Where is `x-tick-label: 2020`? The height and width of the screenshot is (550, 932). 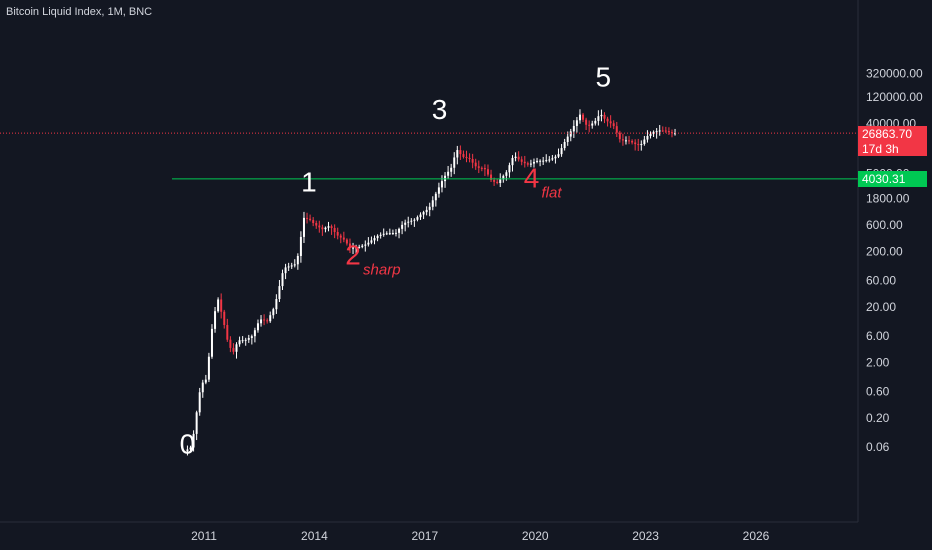
x-tick-label: 2020 is located at coordinates (535, 536).